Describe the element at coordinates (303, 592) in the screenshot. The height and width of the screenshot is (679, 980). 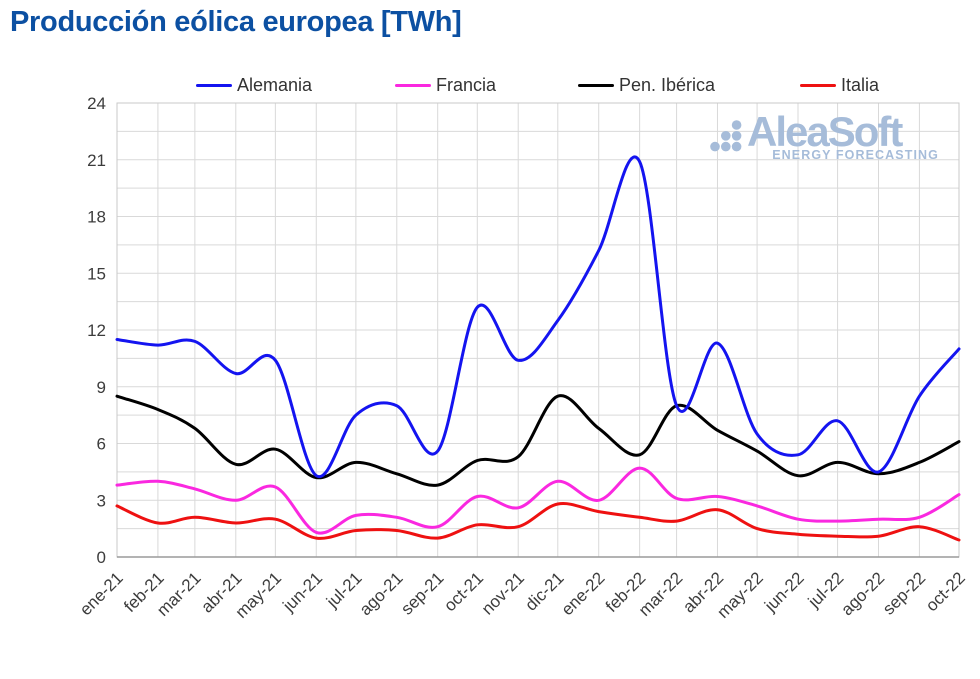
I see `x-tick-label: jun-21` at that location.